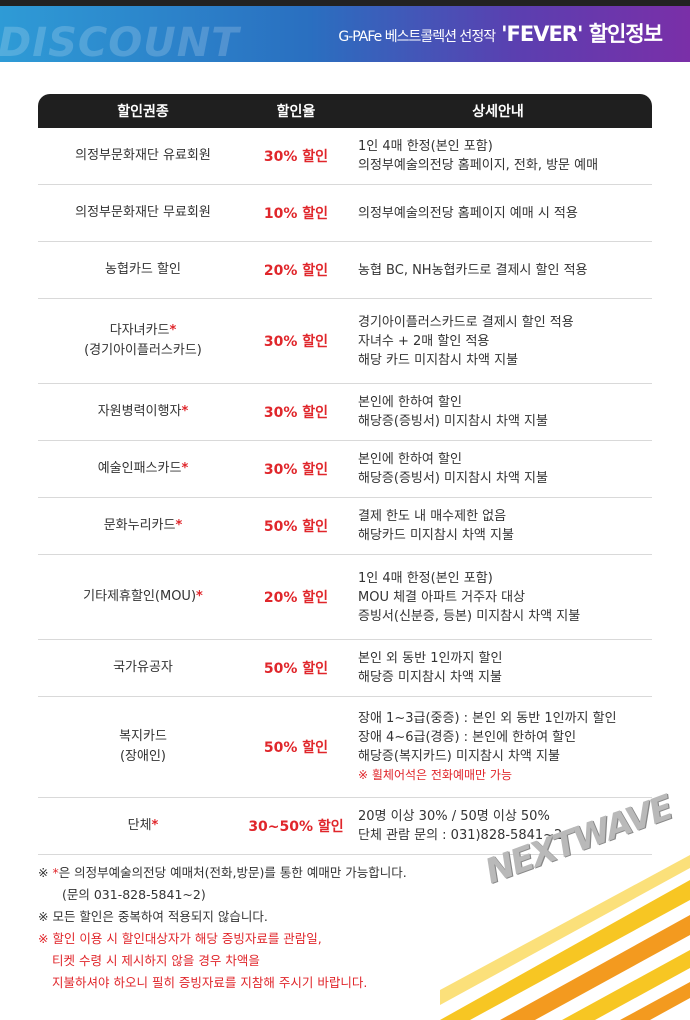 Image resolution: width=690 pixels, height=1020 pixels. What do you see at coordinates (345, 3) in the screenshot?
I see `top-dark-bar` at bounding box center [345, 3].